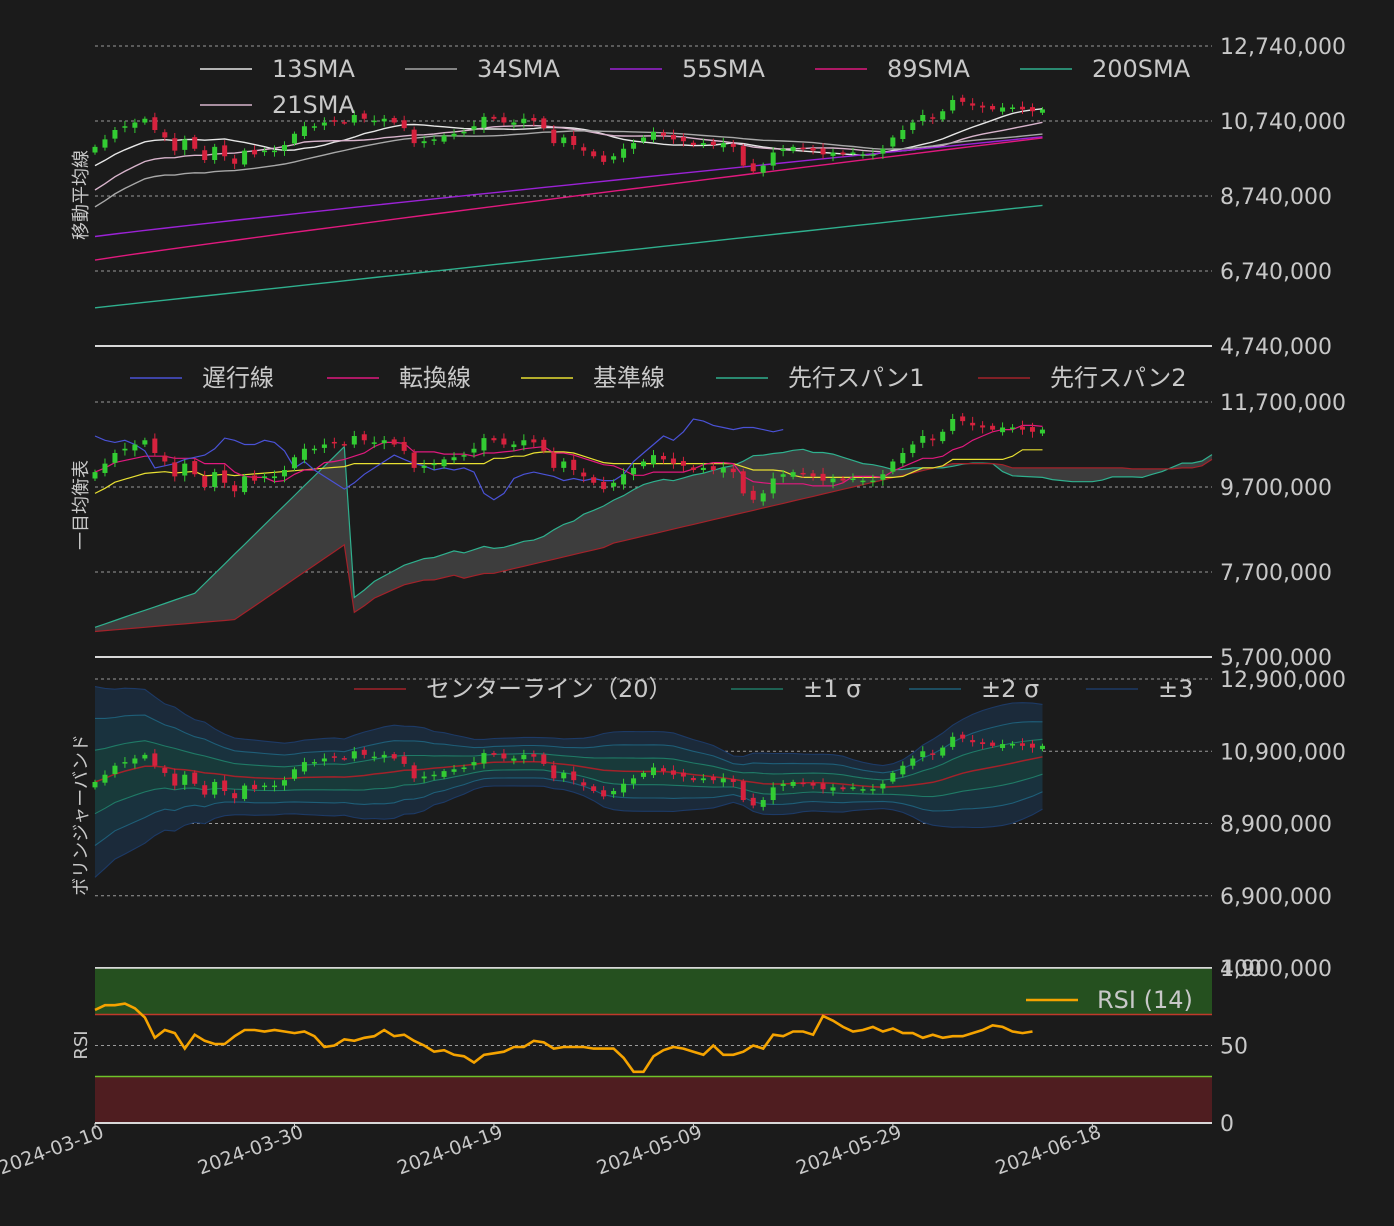  Describe the element at coordinates (1283, 403) in the screenshot. I see `y-tick-label: 11,700,000` at that location.